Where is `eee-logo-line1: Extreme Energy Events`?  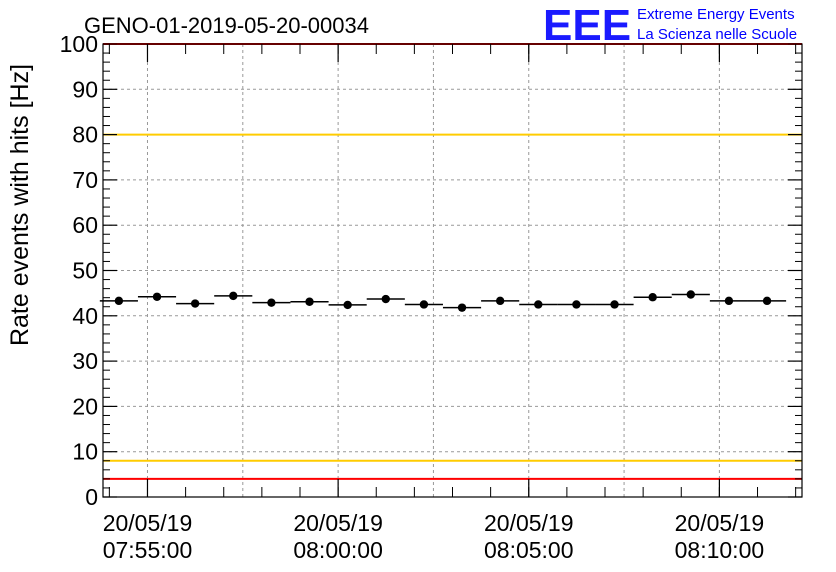 eee-logo-line1: Extreme Energy Events is located at coordinates (716, 14).